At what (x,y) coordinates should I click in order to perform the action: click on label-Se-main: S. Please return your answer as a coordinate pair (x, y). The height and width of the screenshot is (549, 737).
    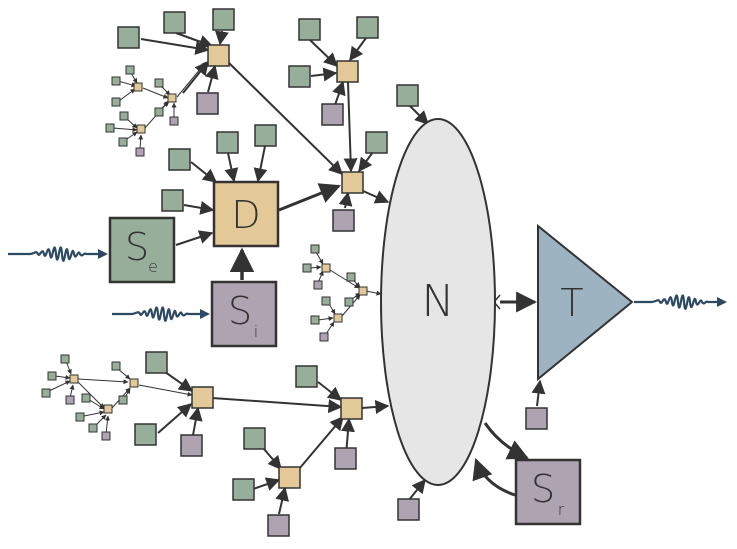
    Looking at the image, I should click on (137, 247).